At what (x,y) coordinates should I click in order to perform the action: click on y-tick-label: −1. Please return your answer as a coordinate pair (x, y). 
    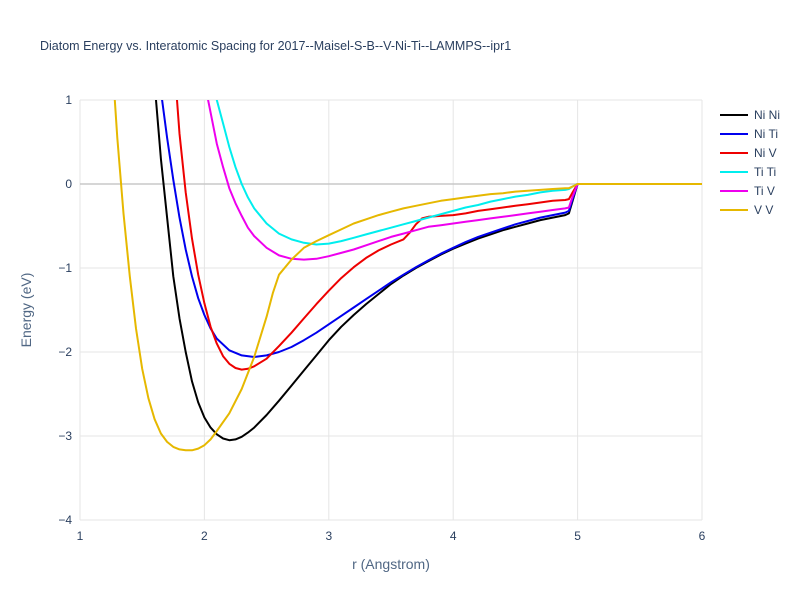
    Looking at the image, I should click on (65, 268).